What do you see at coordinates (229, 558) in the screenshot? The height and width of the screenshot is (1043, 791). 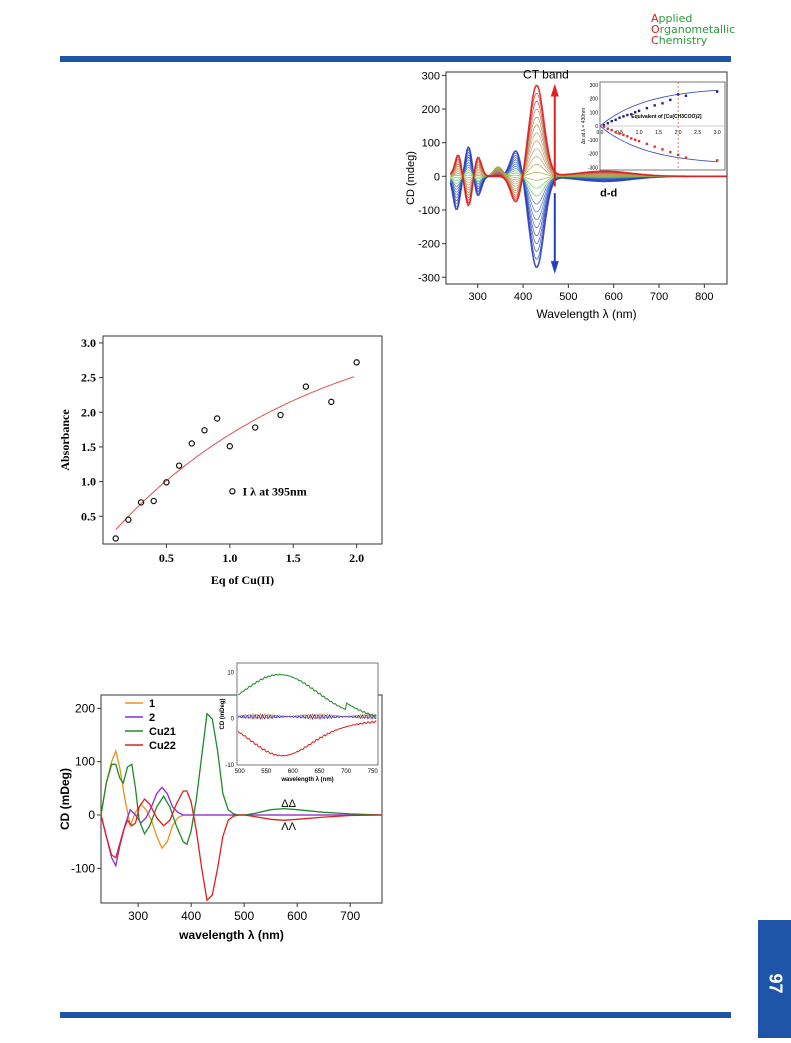 I see `x-tick-label: 1.0` at bounding box center [229, 558].